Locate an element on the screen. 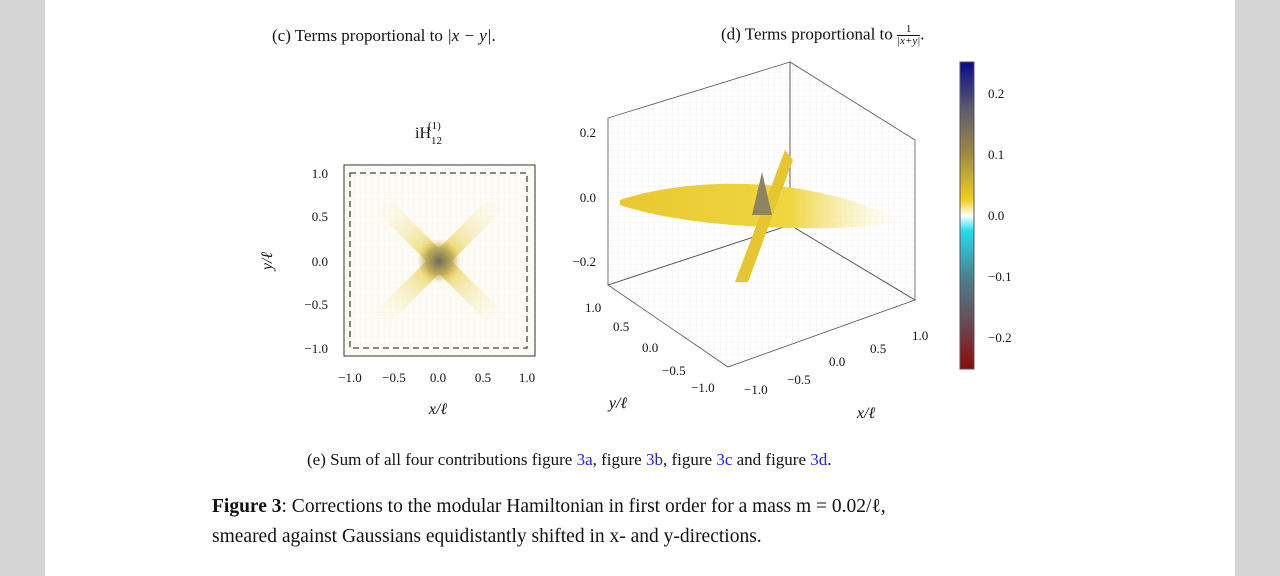 Image resolution: width=1280 pixels, height=576 pixels. ref-link-3b: 3b is located at coordinates (654, 459).